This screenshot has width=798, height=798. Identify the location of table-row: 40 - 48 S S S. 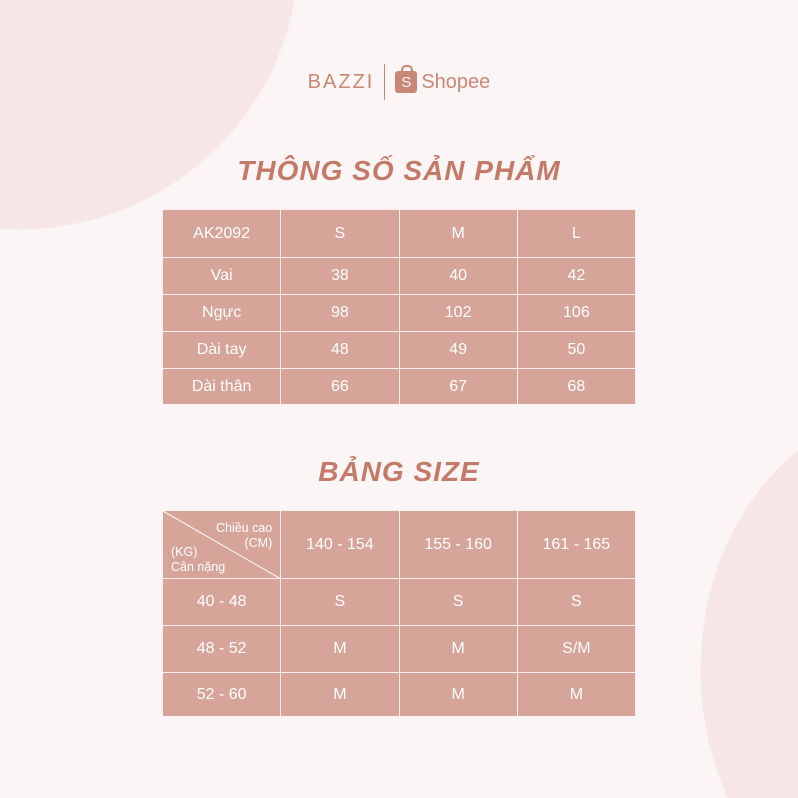
(399, 602).